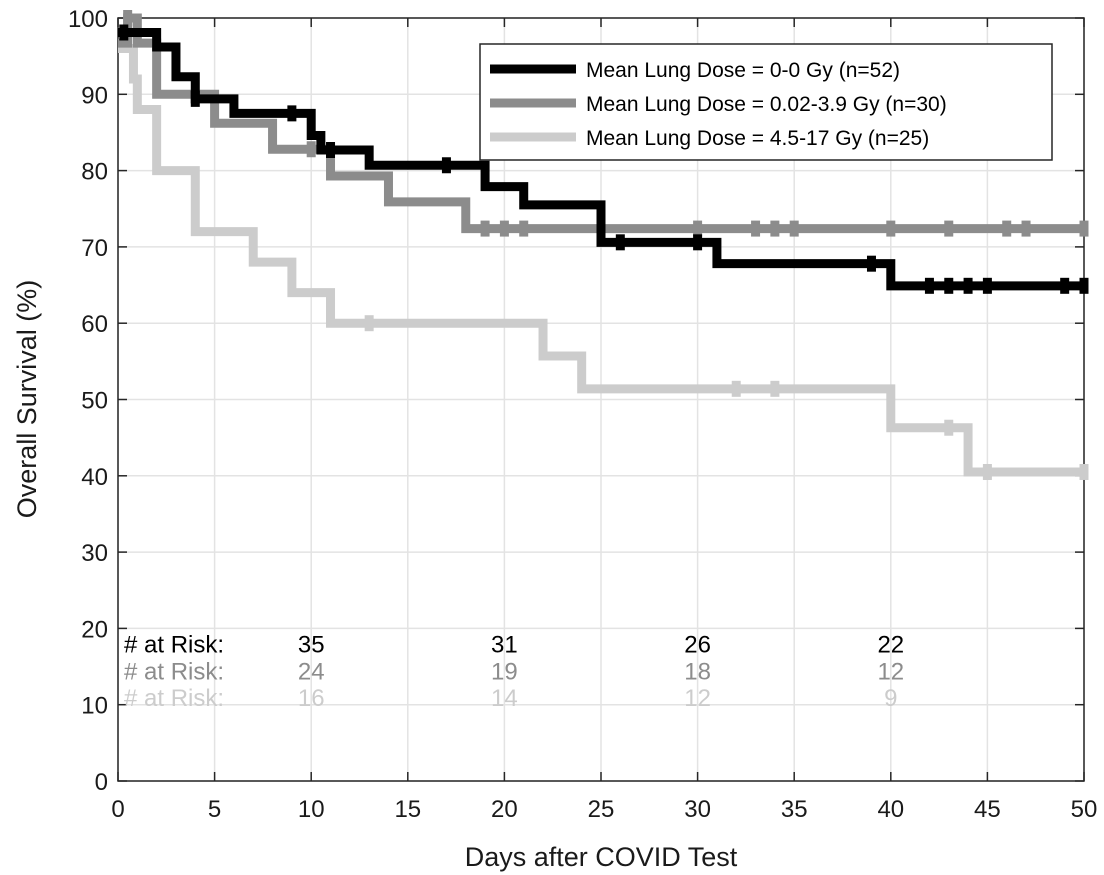 This screenshot has height=875, width=1104. I want to click on y-tick-label: 10, so click(94, 706).